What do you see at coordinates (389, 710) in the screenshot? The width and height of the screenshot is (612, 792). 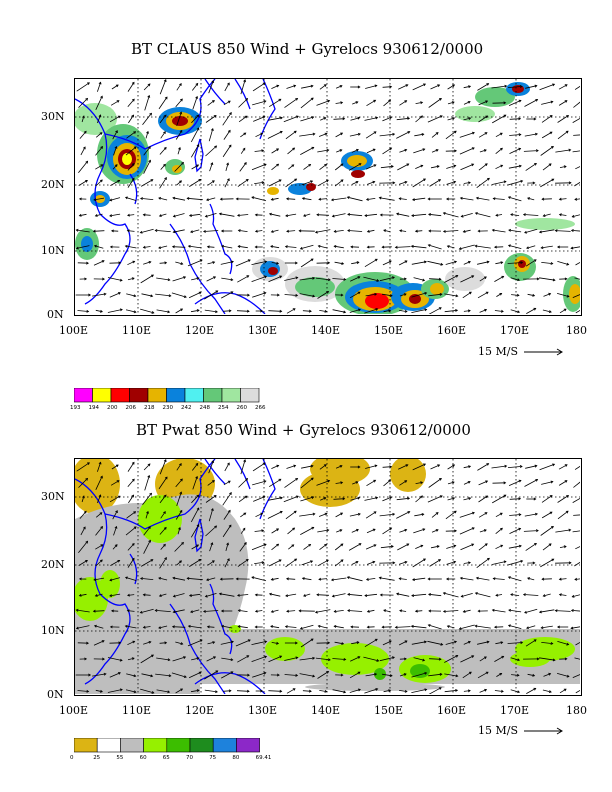 I see `panel2-xtick-150e: 150E` at bounding box center [389, 710].